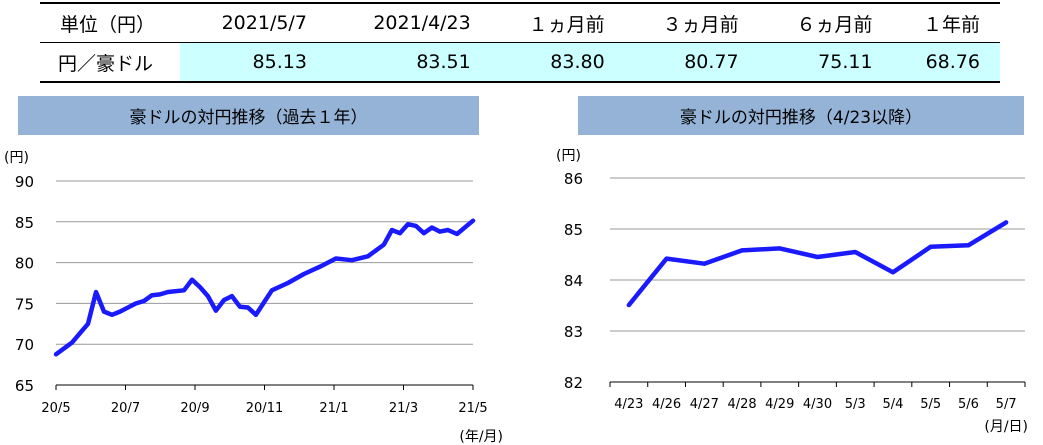 This screenshot has height=445, width=1043. What do you see at coordinates (704, 404) in the screenshot?
I see `x-tick-label: 4/27` at bounding box center [704, 404].